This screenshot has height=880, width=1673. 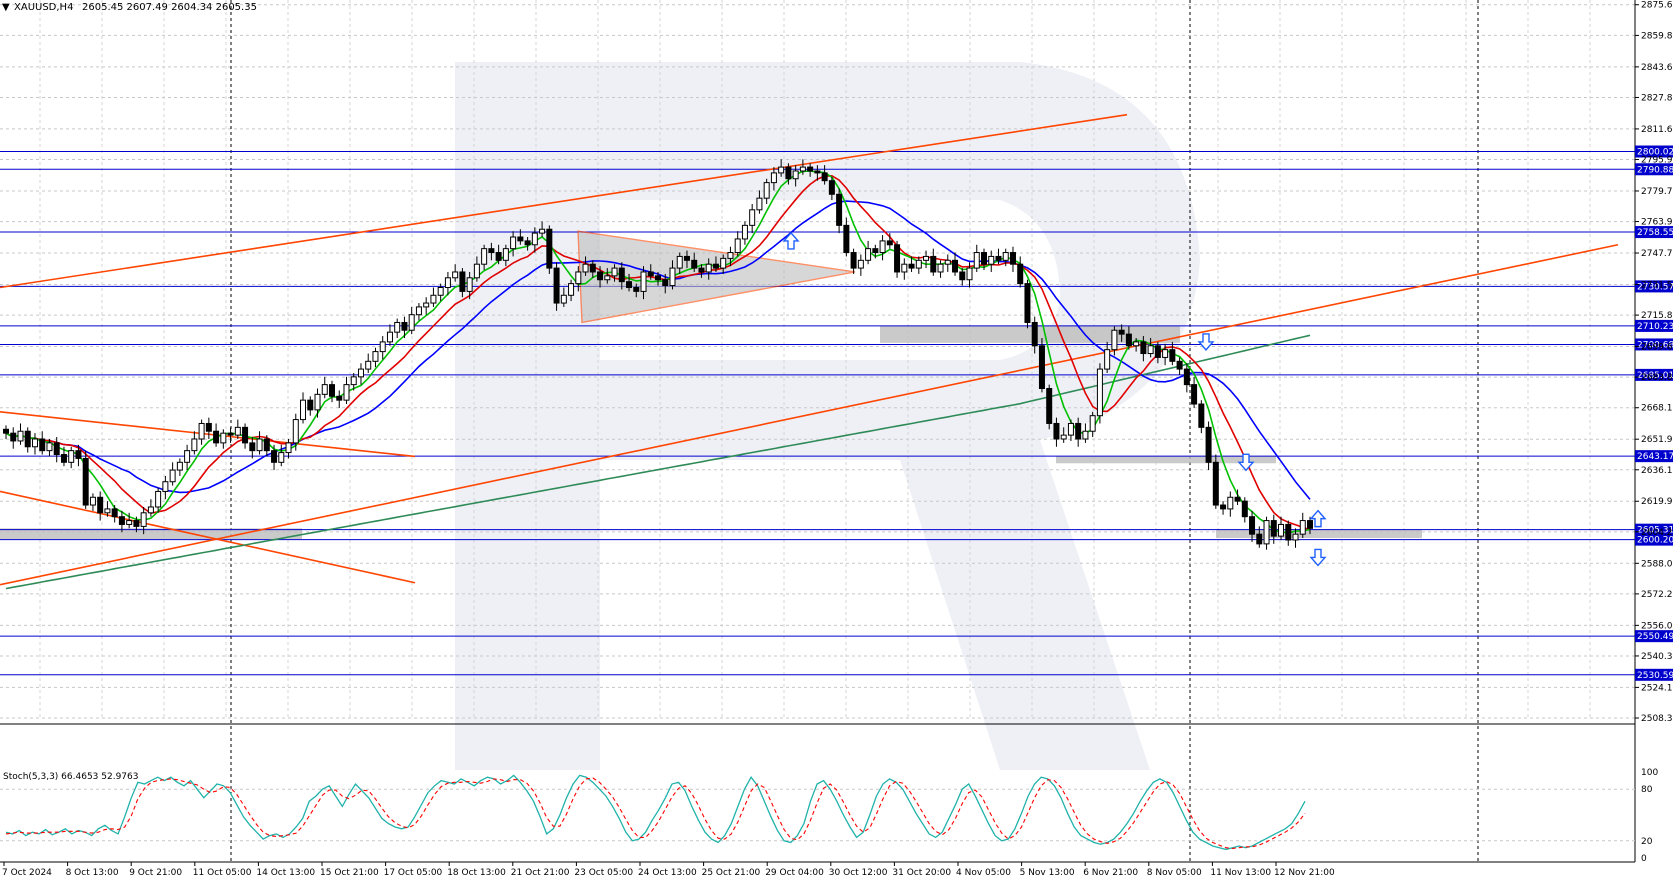 What do you see at coordinates (1110, 873) in the screenshot?
I see `time-tick-label: 6 Nov 21:00` at bounding box center [1110, 873].